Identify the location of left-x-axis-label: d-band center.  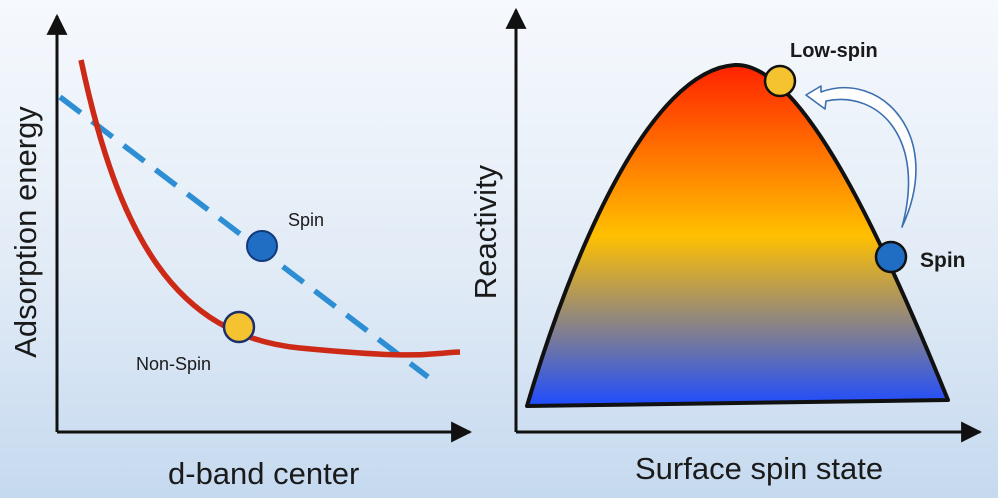
(263, 473).